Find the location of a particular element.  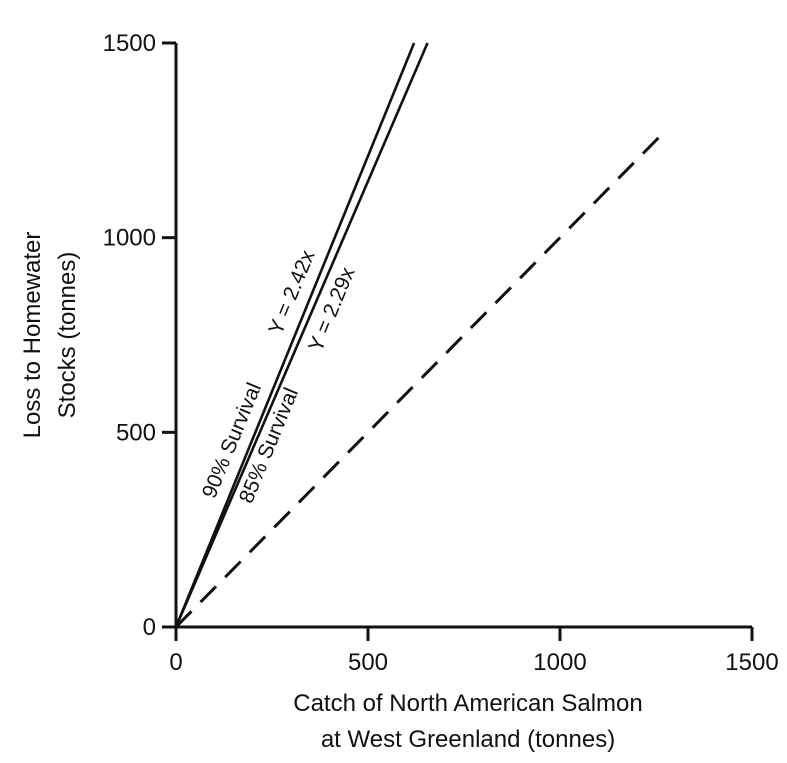

x-tick-label: 0 is located at coordinates (175, 662).